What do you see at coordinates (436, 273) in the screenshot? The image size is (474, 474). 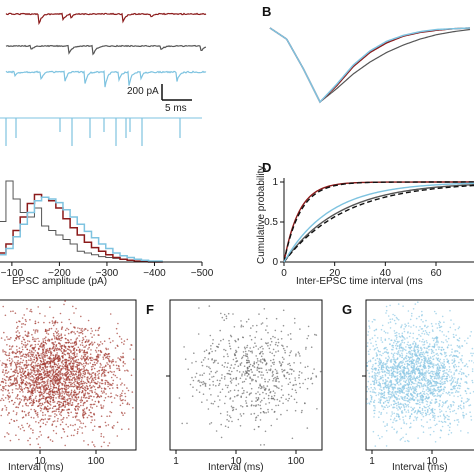 I see `x-tick-label-d: 60` at bounding box center [436, 273].